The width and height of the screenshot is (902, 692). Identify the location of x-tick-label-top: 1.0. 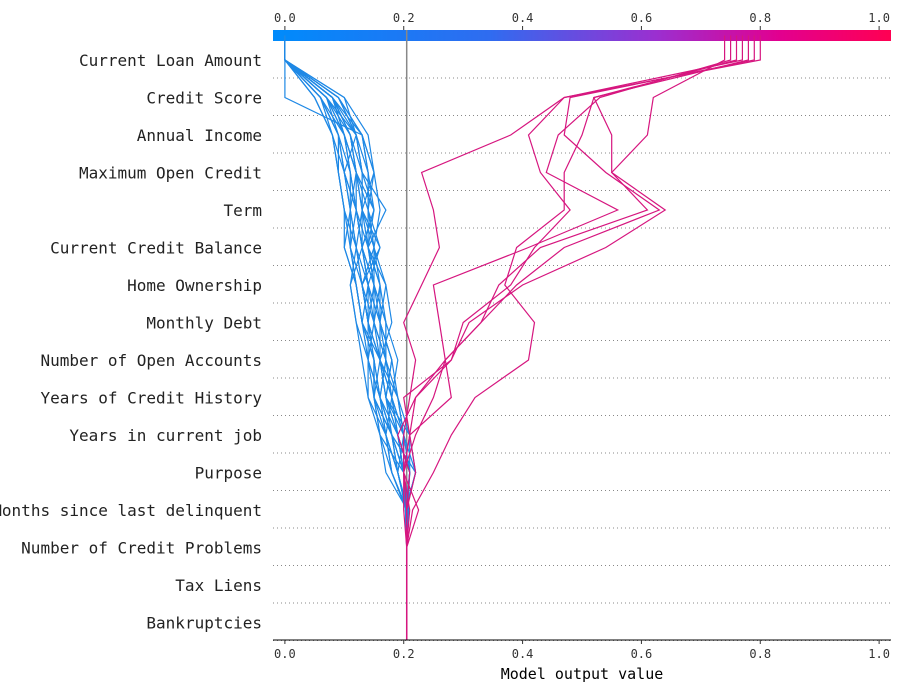
(879, 18).